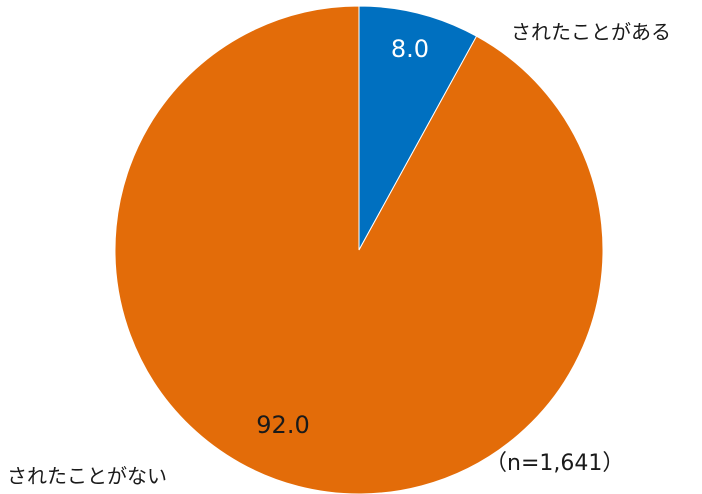 The image size is (702, 494). What do you see at coordinates (554, 463) in the screenshot?
I see `sample-size-note: （n=1,641）` at bounding box center [554, 463].